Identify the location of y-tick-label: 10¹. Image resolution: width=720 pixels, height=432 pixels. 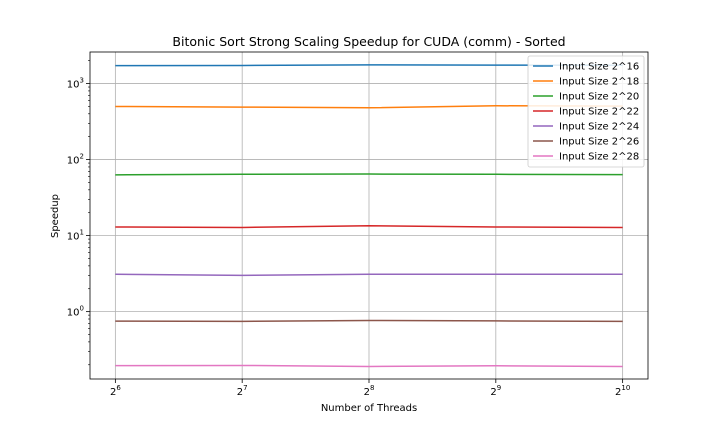
(75, 236).